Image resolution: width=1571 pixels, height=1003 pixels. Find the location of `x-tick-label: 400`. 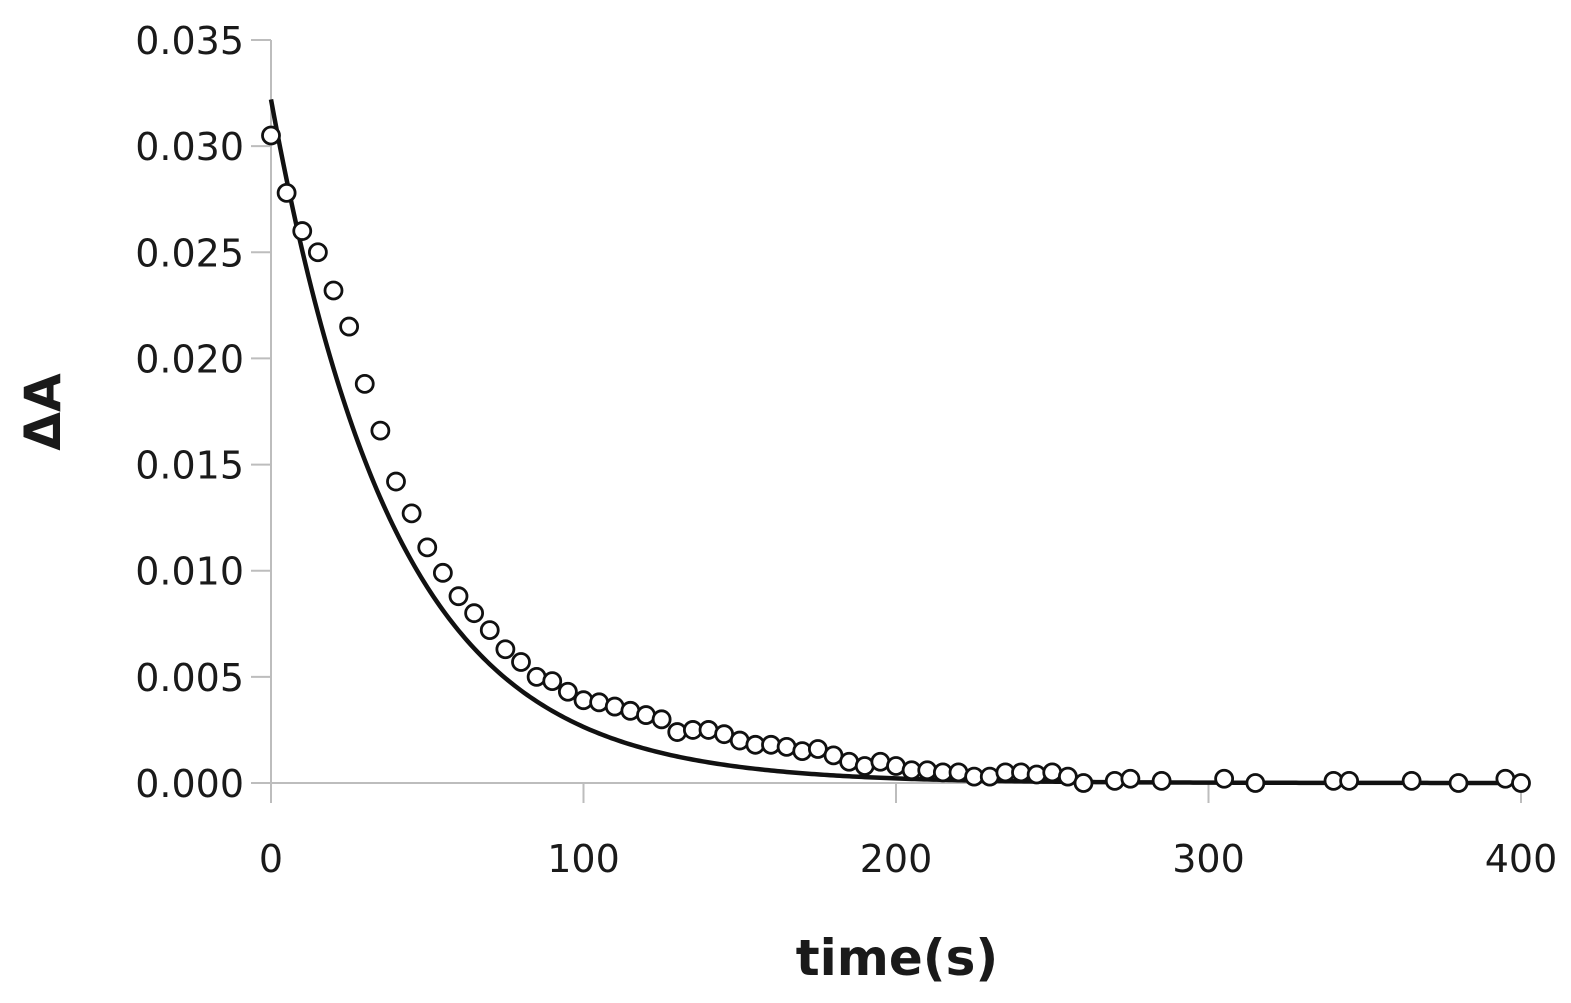

x-tick-label: 400 is located at coordinates (1521, 859).